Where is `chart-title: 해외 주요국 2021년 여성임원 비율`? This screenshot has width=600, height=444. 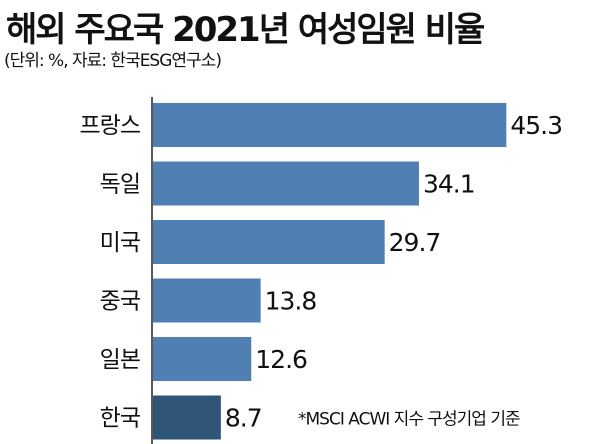
chart-title: 해외 주요국 2021년 여성임원 비율 is located at coordinates (245, 30).